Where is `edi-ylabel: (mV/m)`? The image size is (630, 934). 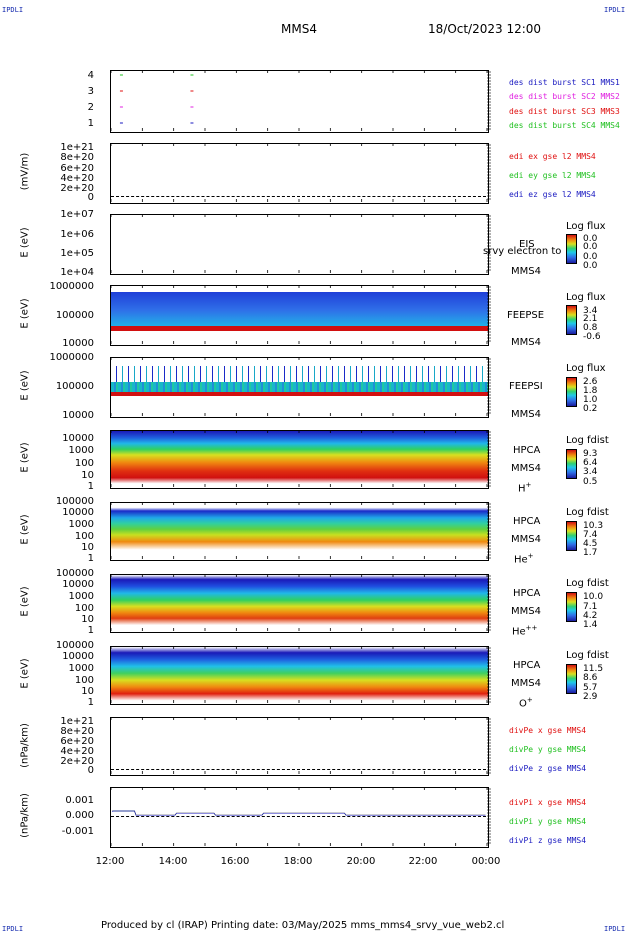
edi-ylabel: (mV/m) is located at coordinates (25, 171).